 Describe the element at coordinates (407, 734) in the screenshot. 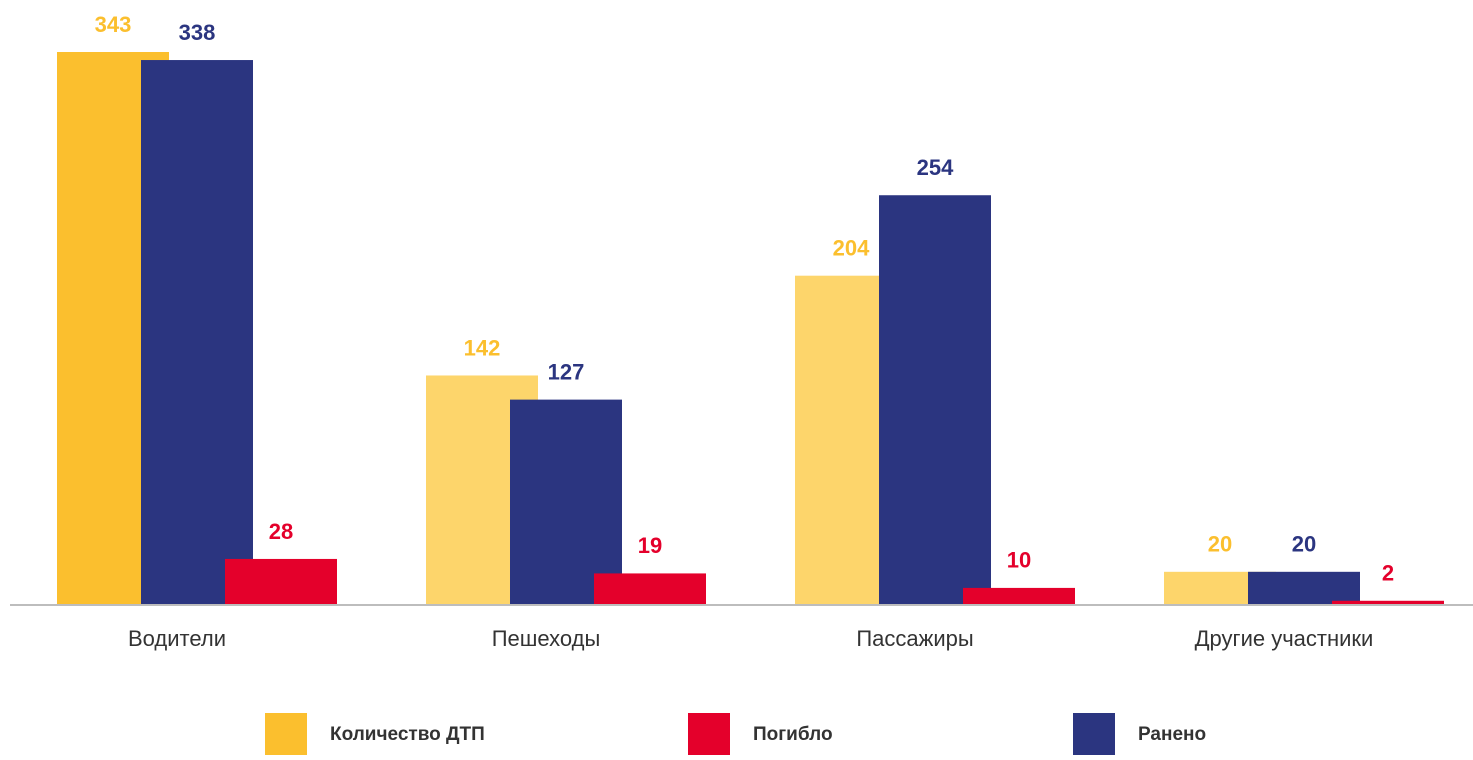

I see `legend-label: Количество ДТП` at that location.